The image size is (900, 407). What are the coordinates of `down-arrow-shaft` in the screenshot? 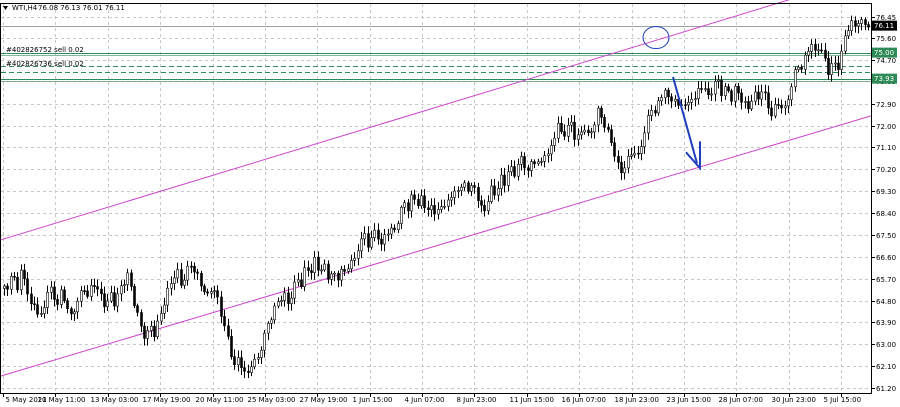 It's located at (685, 120).